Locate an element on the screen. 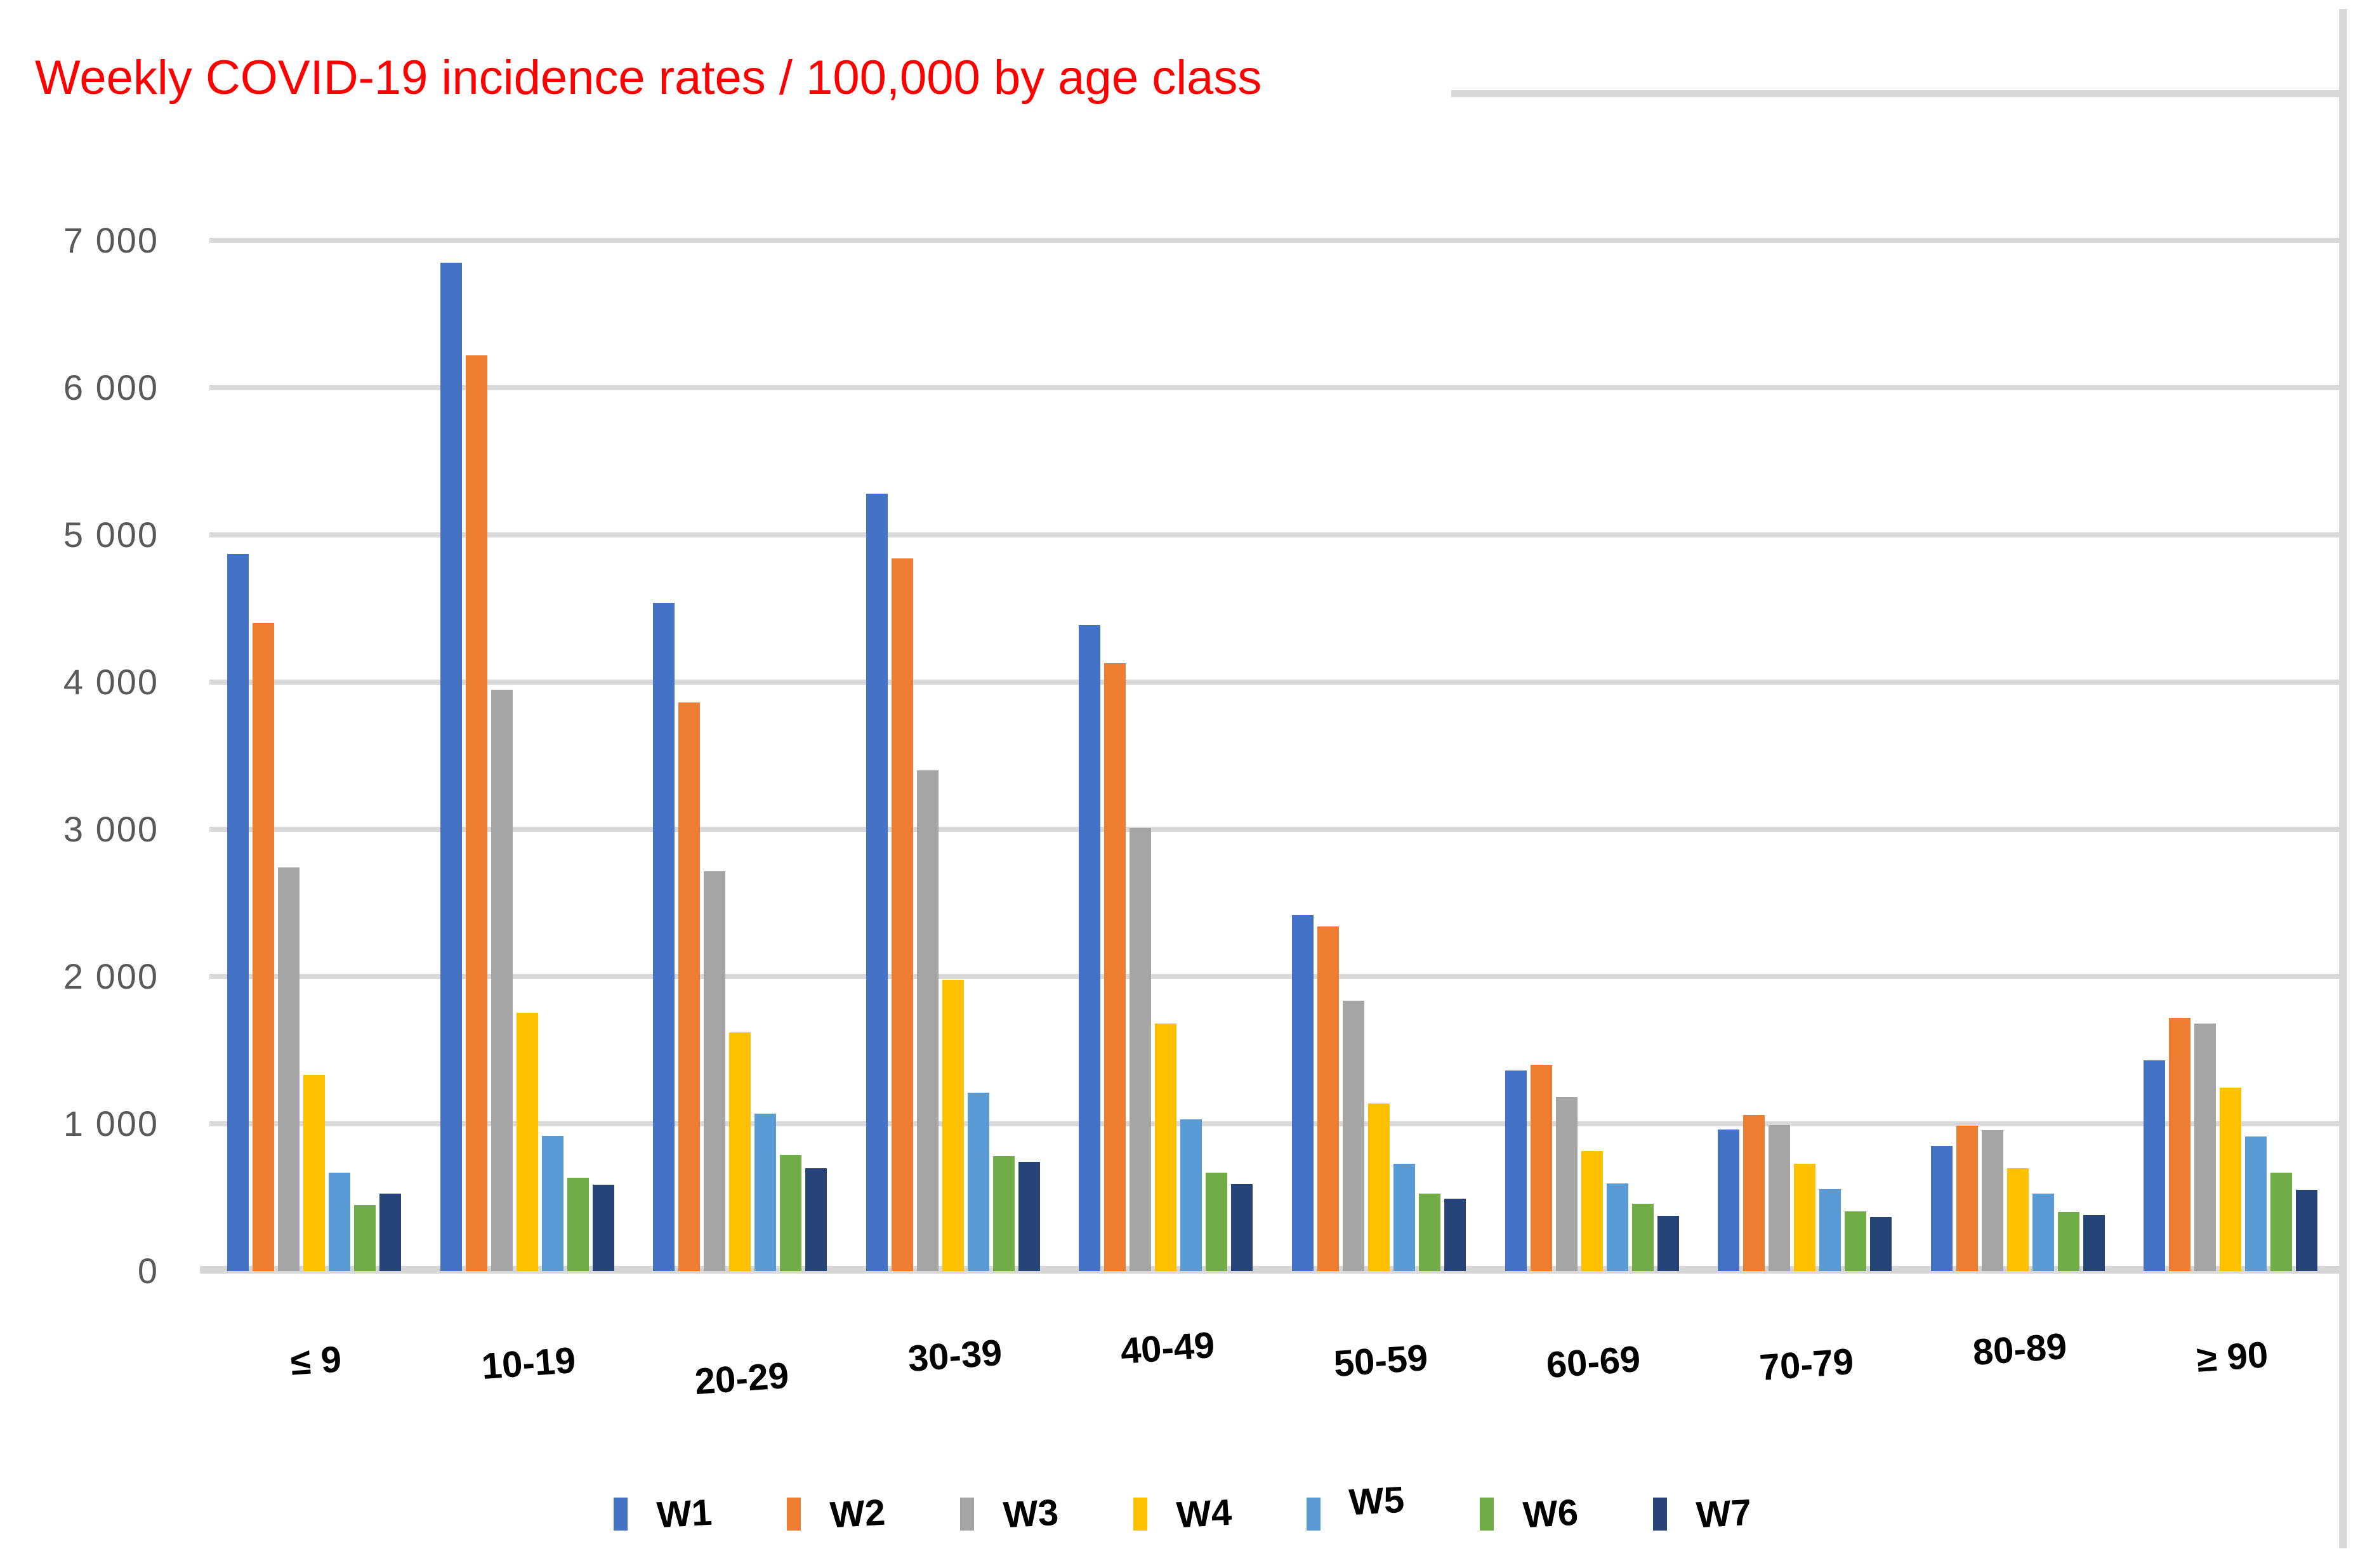 The image size is (2365, 1568). x-label-9: ≥ 90 is located at coordinates (2232, 1357).